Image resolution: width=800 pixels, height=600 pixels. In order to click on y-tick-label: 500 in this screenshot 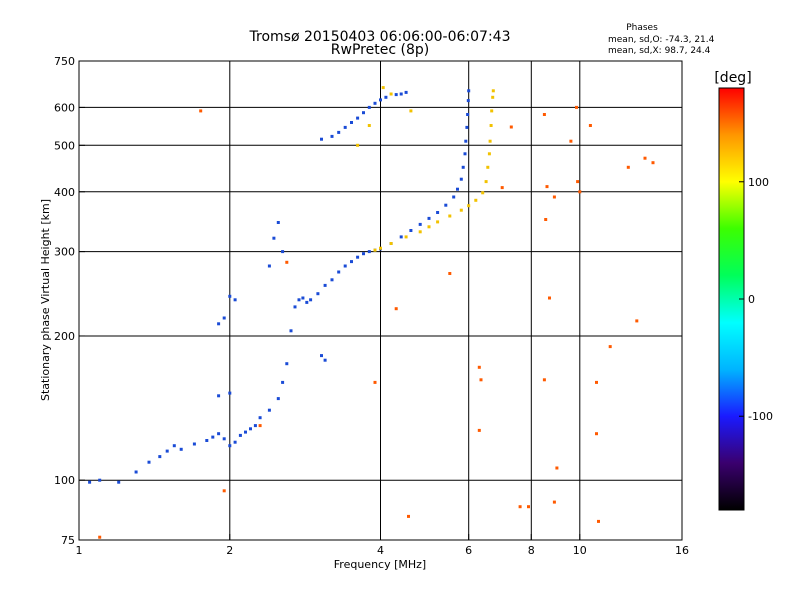, I will do `click(64, 145)`.